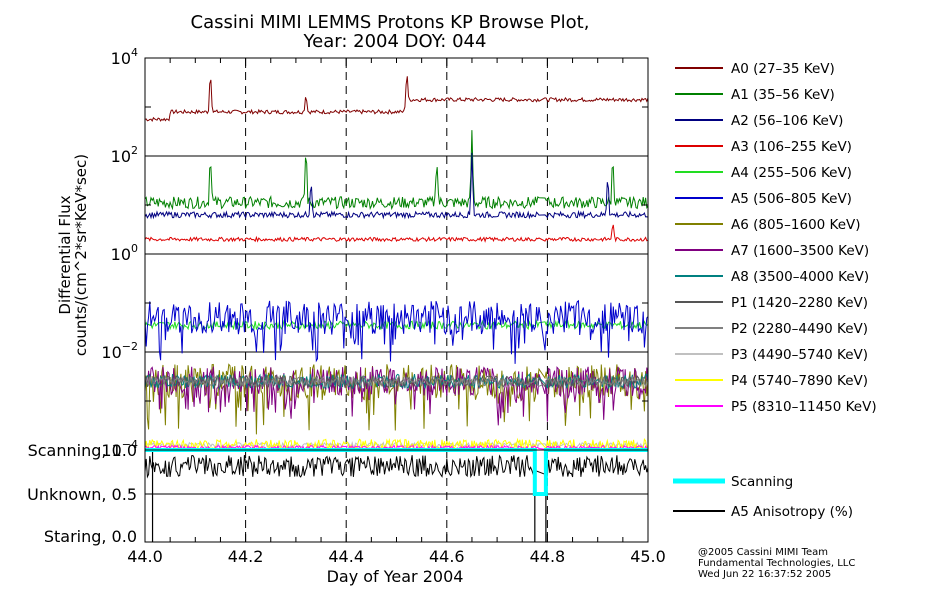 The height and width of the screenshot is (600, 950). Describe the element at coordinates (65, 254) in the screenshot. I see `y-axis-label-line1: Differential Flux` at that location.